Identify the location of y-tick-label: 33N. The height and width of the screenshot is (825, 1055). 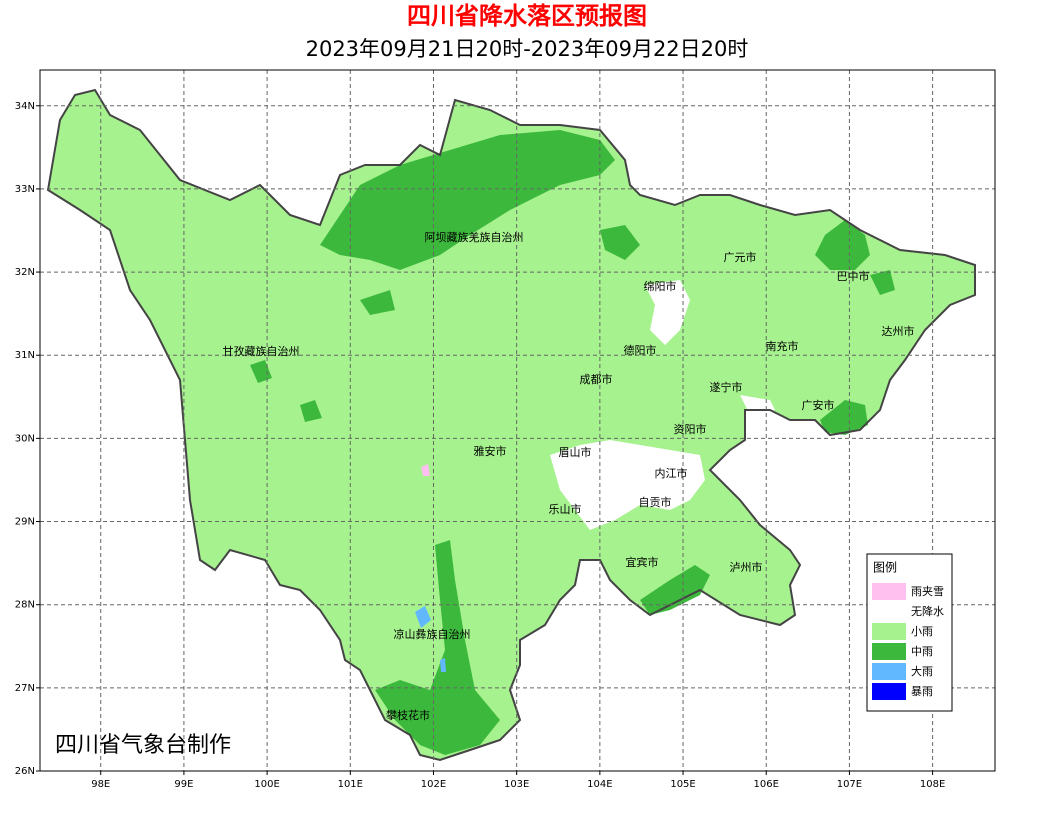
(25, 189).